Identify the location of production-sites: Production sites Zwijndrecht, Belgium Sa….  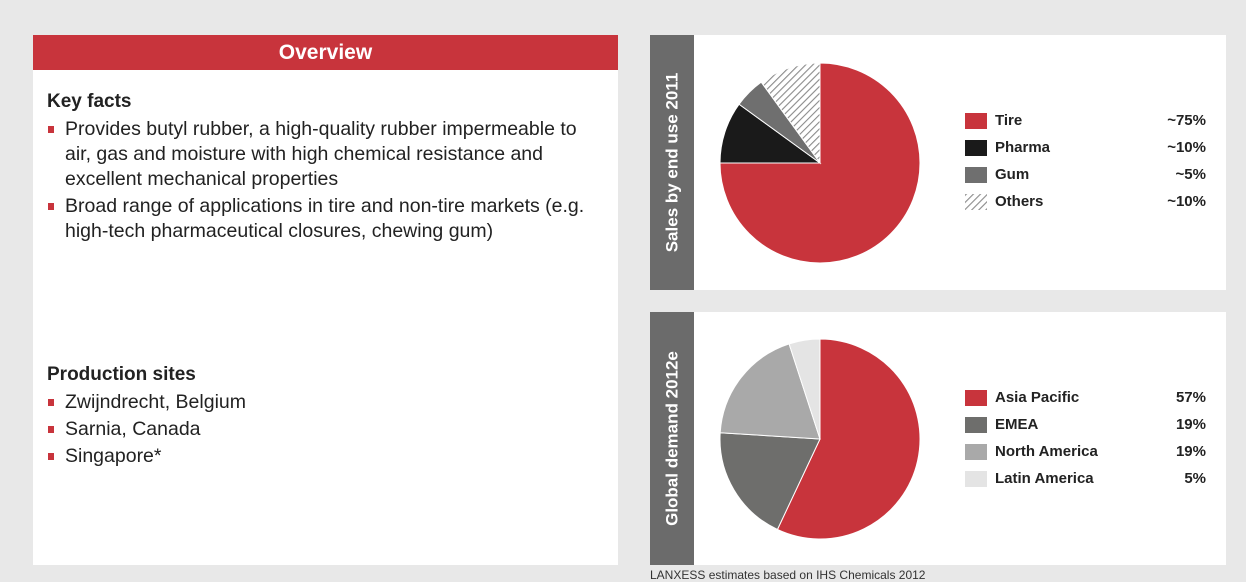
(317, 417).